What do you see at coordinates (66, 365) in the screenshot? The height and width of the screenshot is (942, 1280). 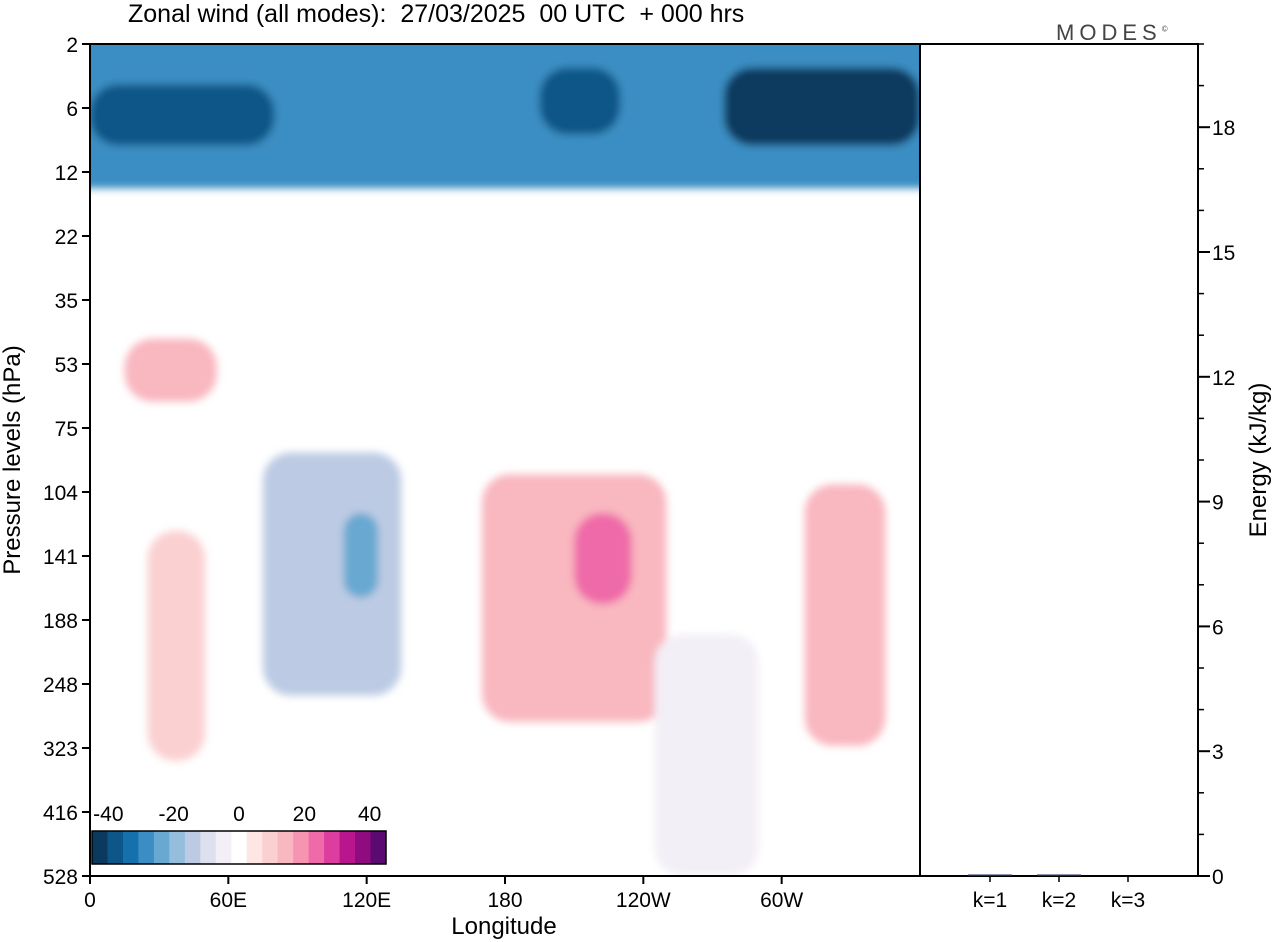 I see `pressure-tick-label: 53` at bounding box center [66, 365].